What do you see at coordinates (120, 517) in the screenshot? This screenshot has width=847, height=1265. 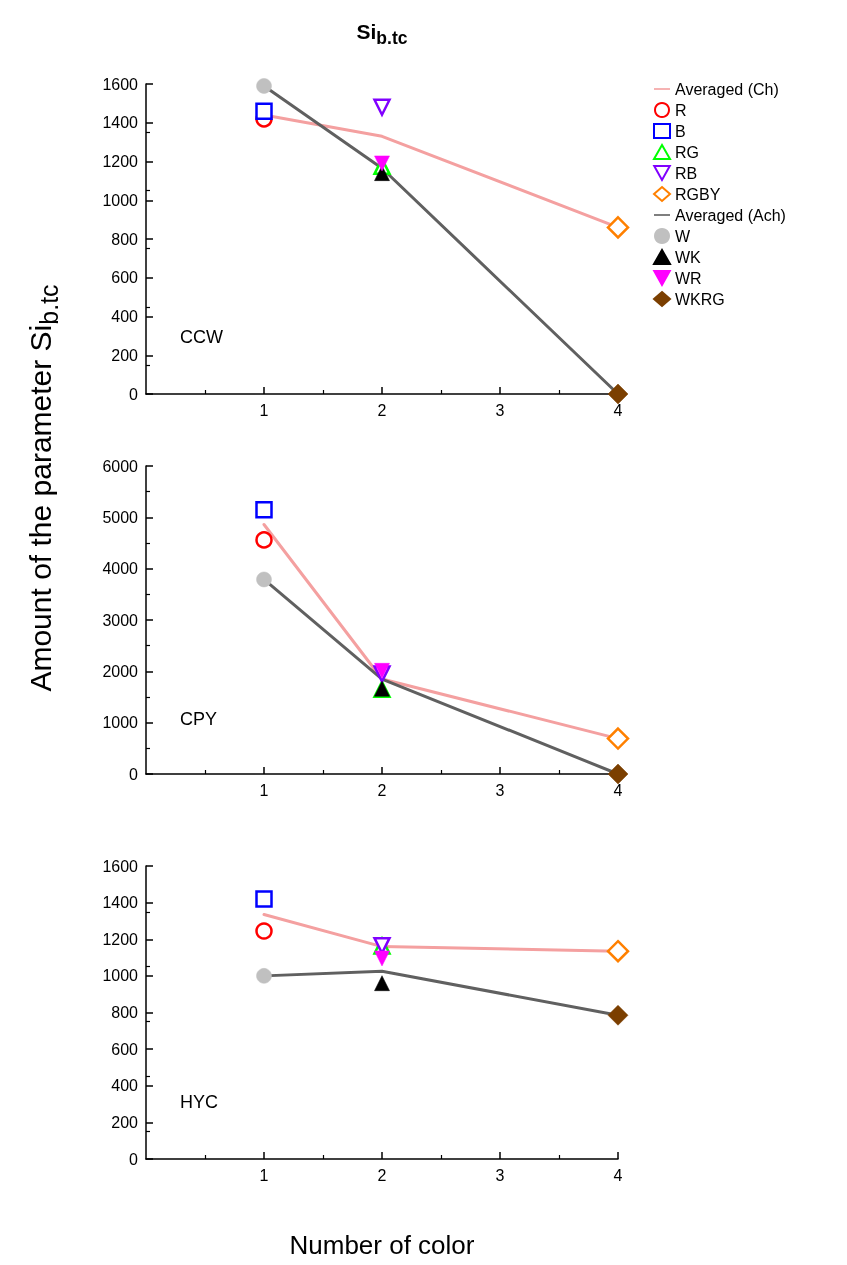 I see `y-tick-label: 5000` at bounding box center [120, 517].